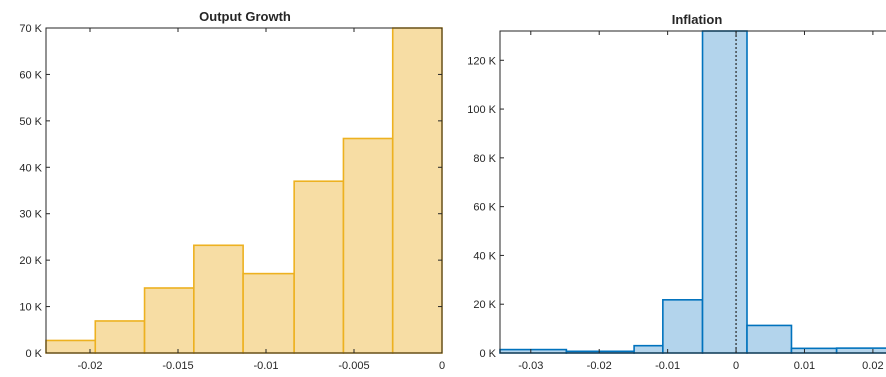 The height and width of the screenshot is (377, 886). Describe the element at coordinates (484, 159) in the screenshot. I see `inflation-y-tick-label: 80 K` at that location.